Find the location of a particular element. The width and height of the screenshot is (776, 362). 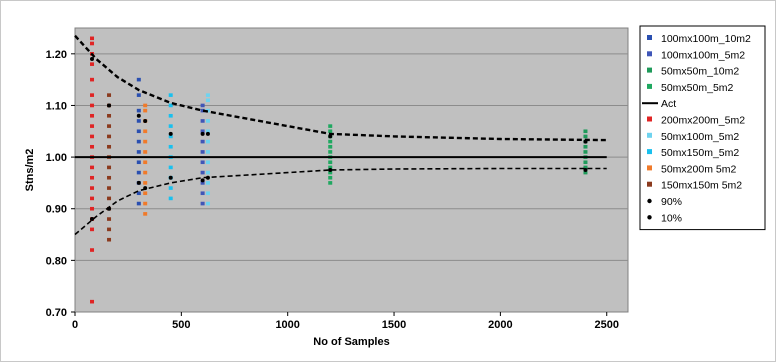

legend-label: 50mx50m_5m2 is located at coordinates (697, 88).